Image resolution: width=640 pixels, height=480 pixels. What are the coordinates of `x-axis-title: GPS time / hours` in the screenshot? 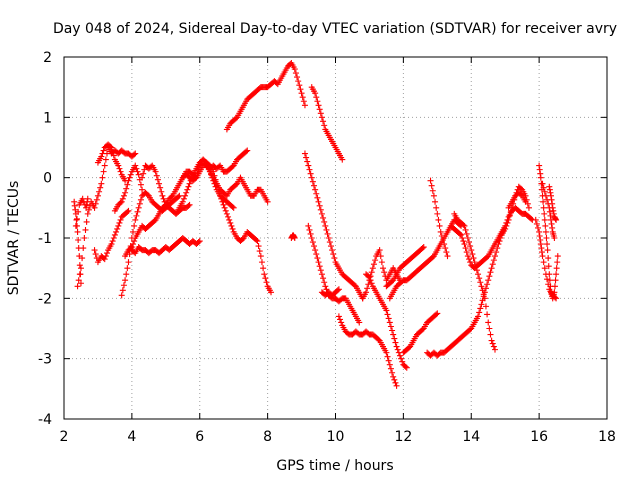 It's located at (334, 466).